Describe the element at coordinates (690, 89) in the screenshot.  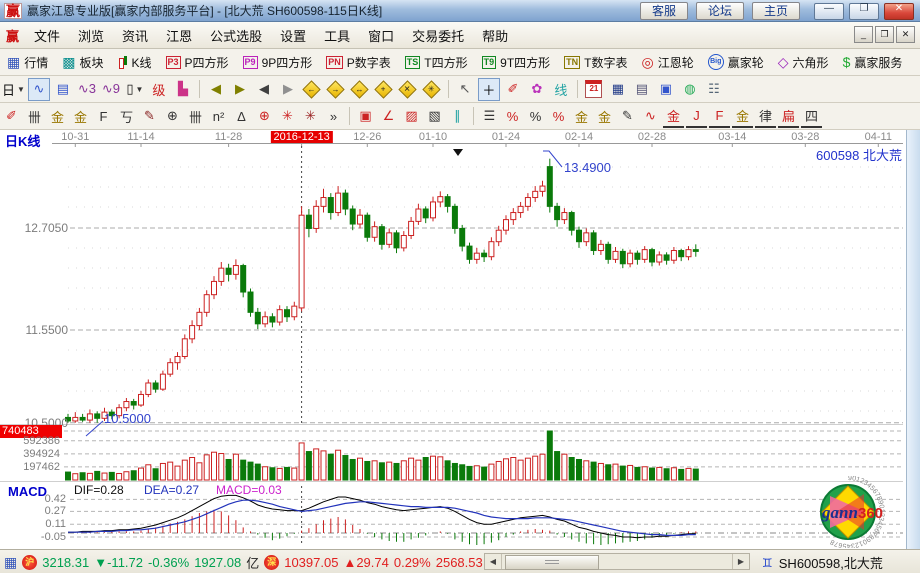
I see `mail-button: ◍` at that location.